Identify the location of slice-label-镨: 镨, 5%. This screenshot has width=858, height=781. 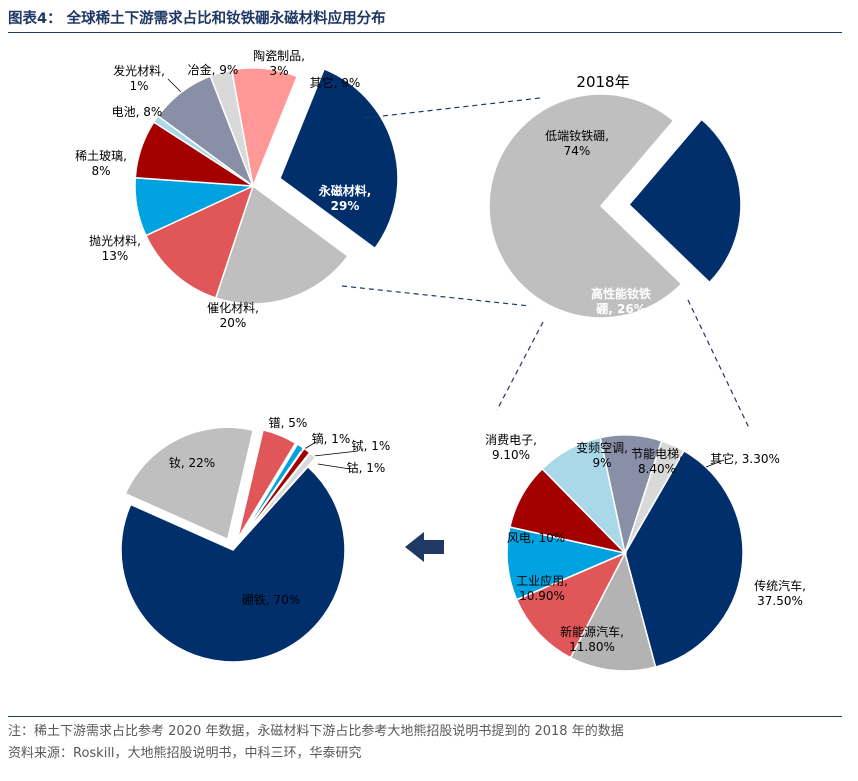
(288, 422).